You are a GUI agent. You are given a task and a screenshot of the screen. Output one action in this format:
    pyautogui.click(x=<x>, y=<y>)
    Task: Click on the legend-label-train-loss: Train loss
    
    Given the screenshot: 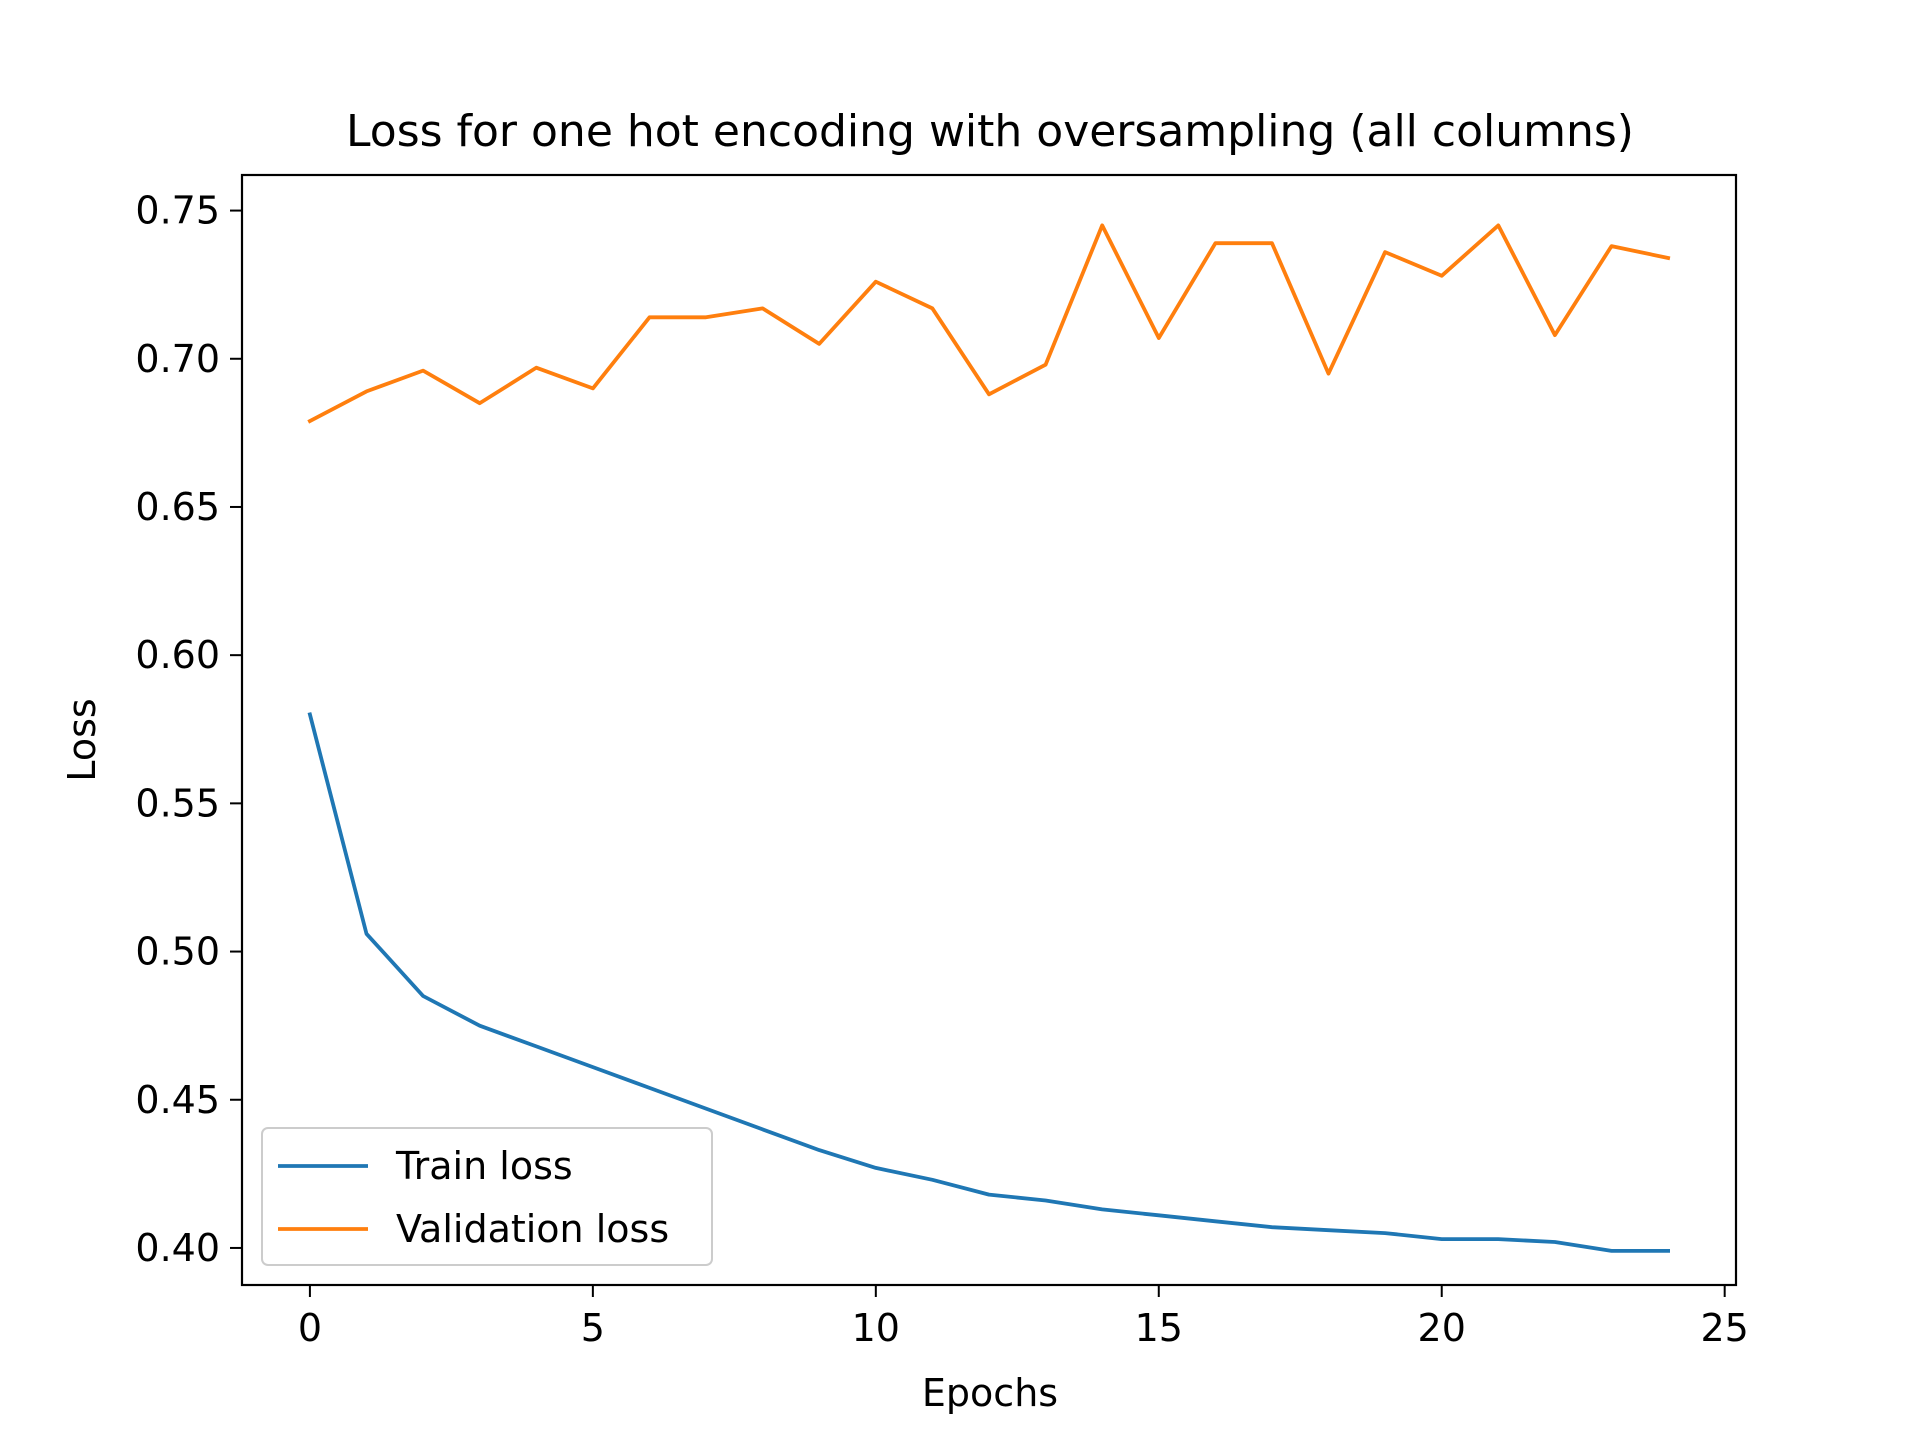 What is the action you would take?
    pyautogui.click(x=484, y=1166)
    